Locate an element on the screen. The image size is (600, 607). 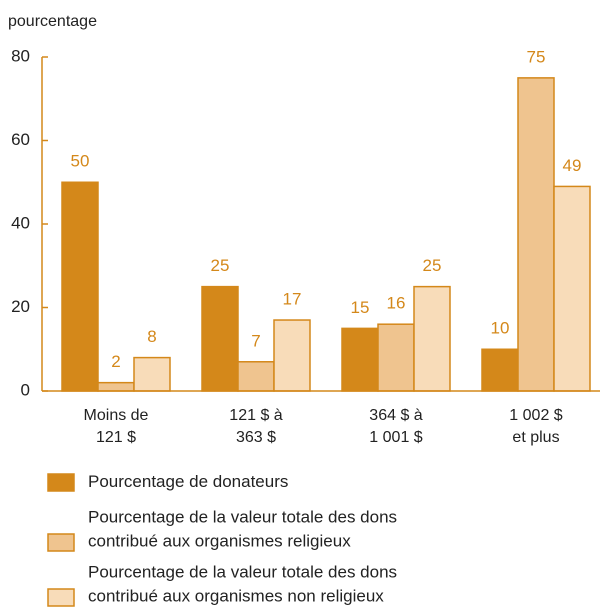
y-tick-label: 20 is located at coordinates (20, 306).